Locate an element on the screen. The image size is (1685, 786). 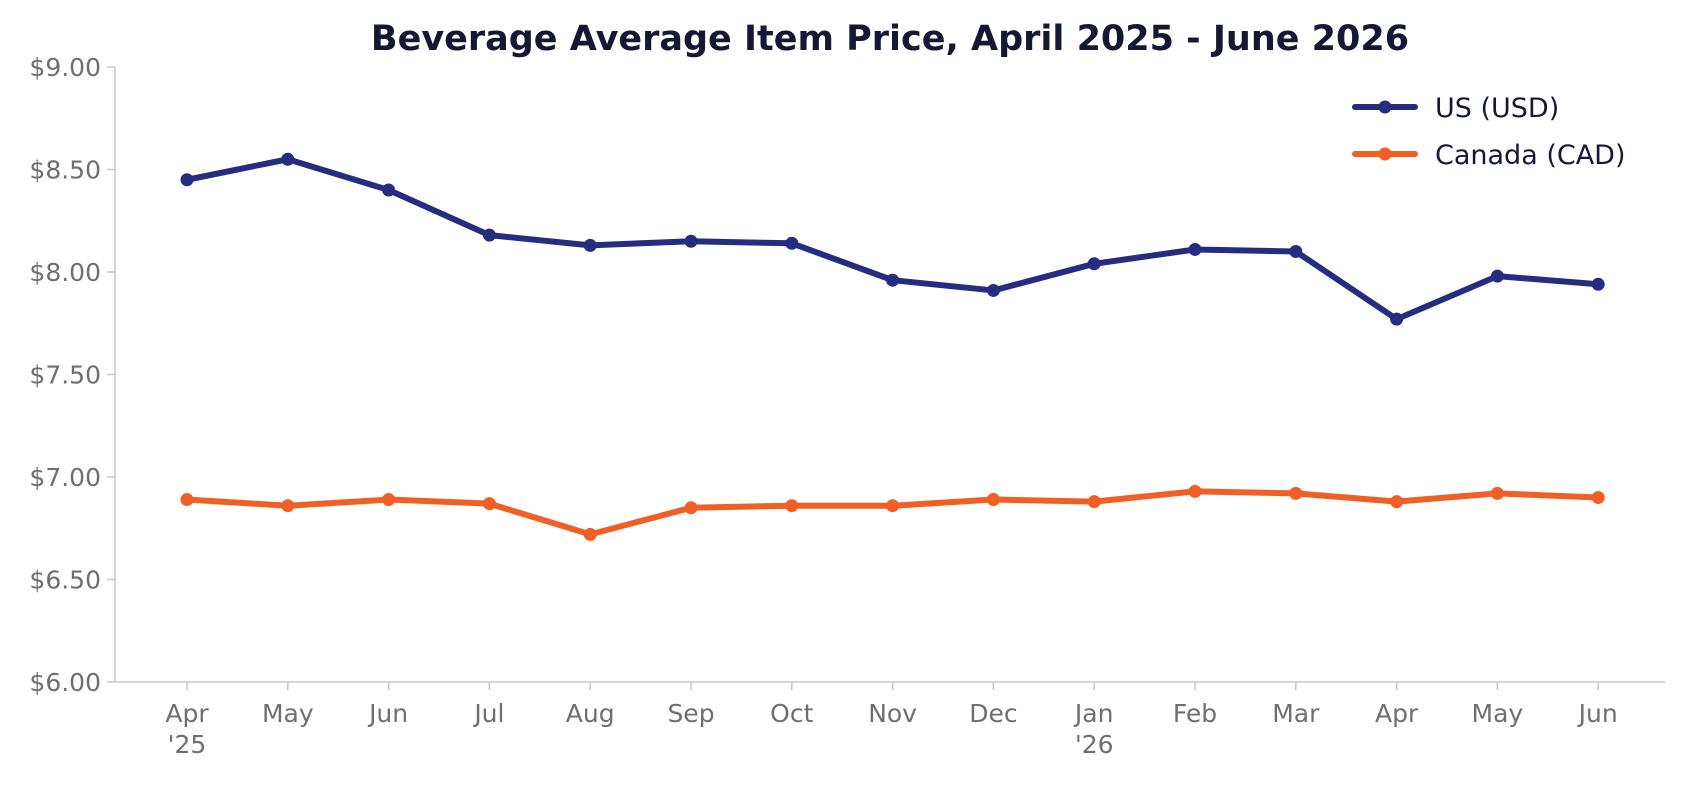
x-tick-label: Jul is located at coordinates (488, 713).